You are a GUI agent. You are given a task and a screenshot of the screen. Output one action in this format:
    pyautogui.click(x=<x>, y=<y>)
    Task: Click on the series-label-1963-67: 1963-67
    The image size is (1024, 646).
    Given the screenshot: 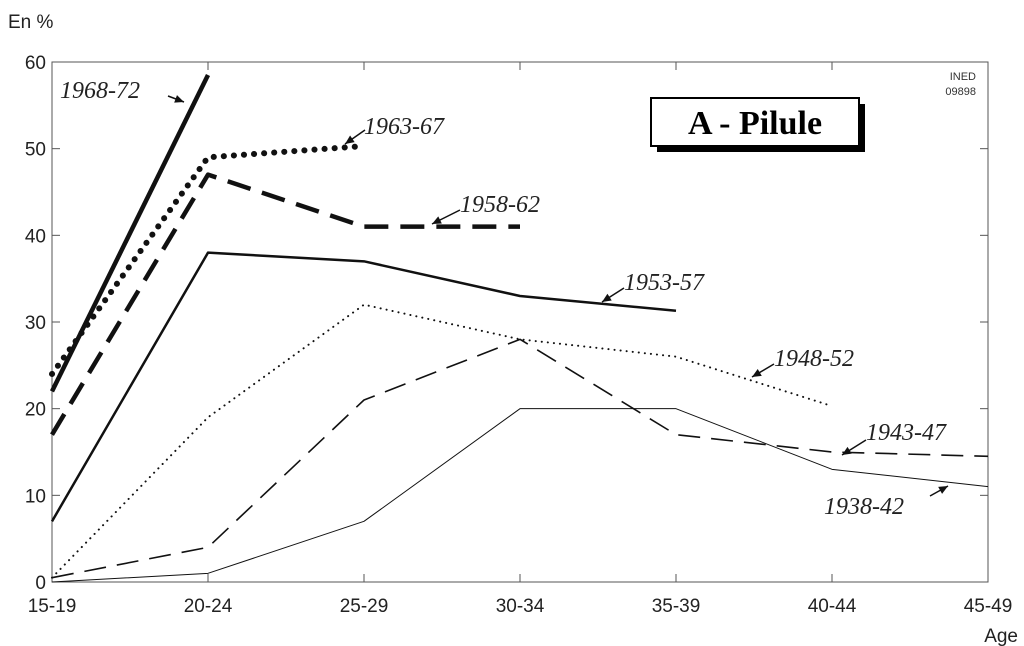 What is the action you would take?
    pyautogui.click(x=404, y=127)
    